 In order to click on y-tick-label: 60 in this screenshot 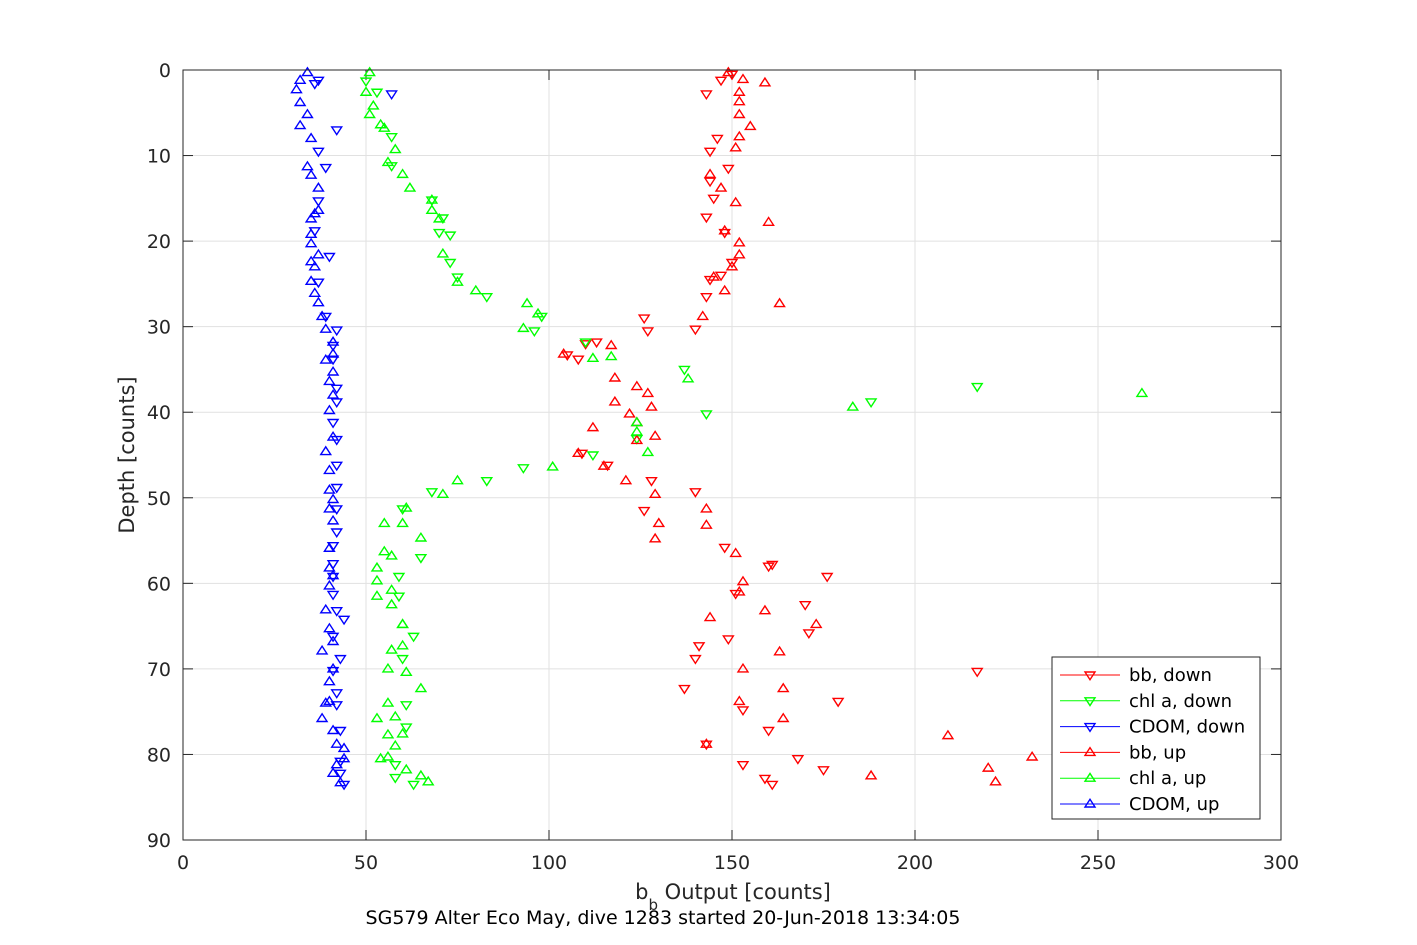, I will do `click(159, 584)`.